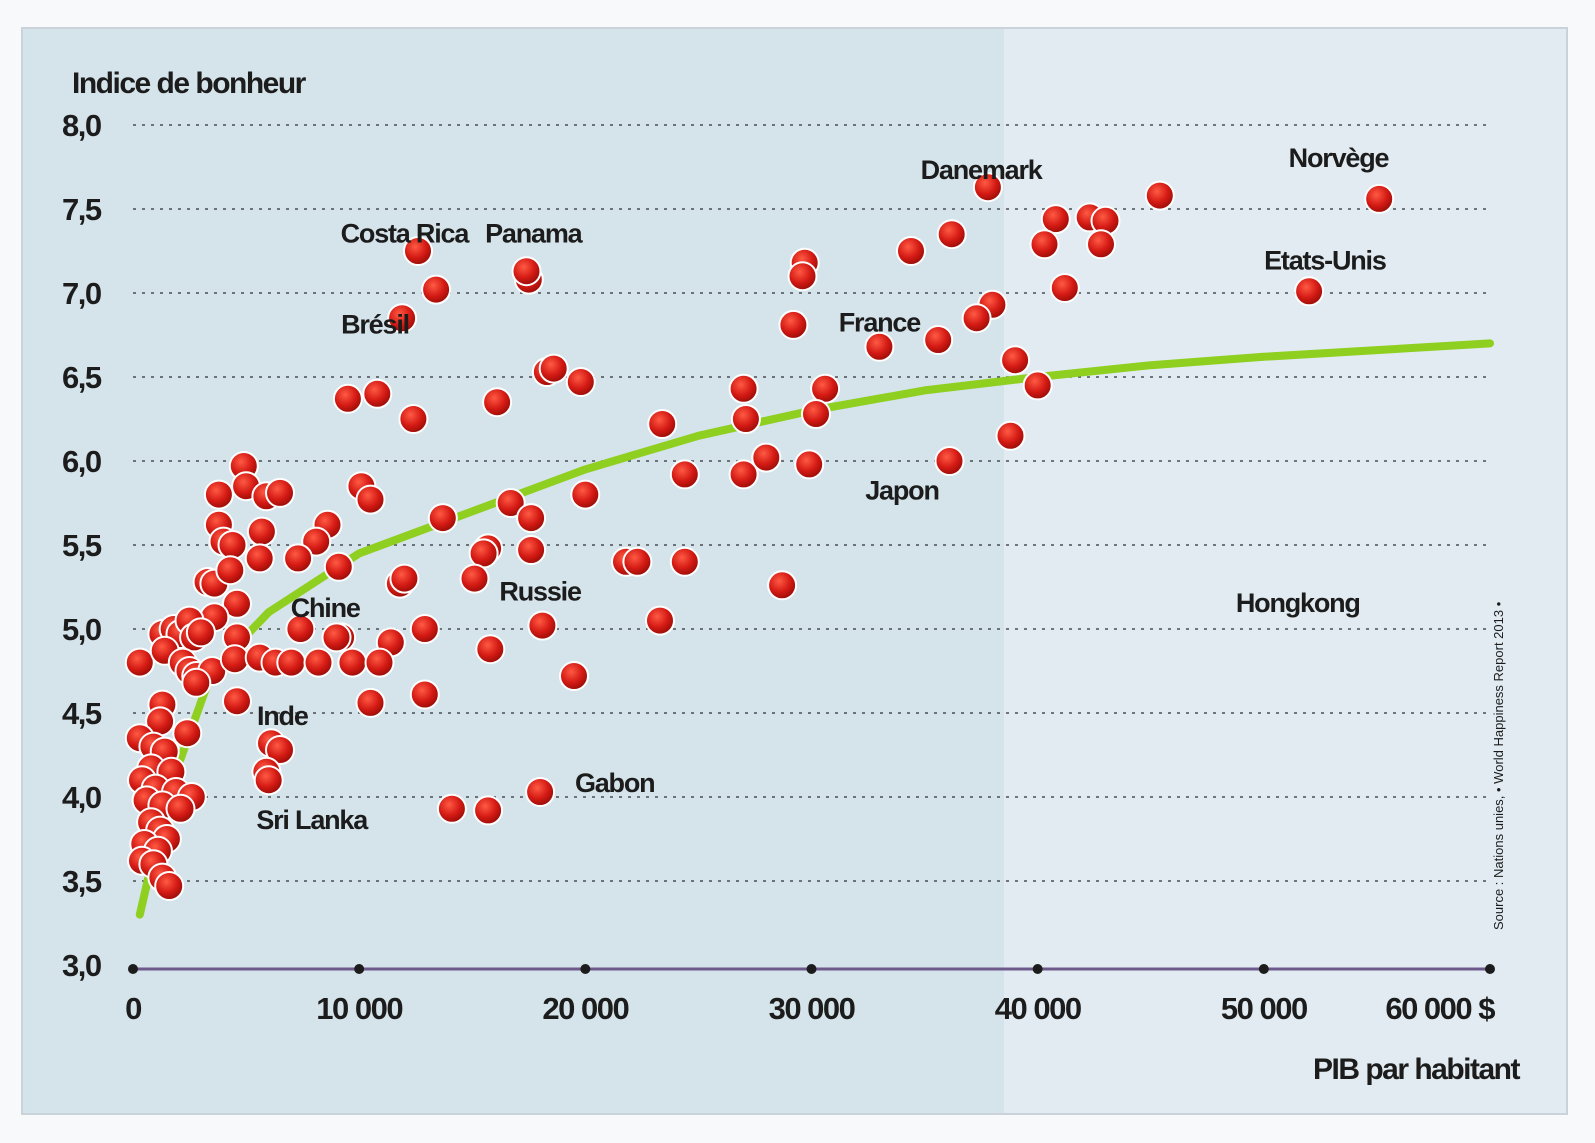  What do you see at coordinates (406, 234) in the screenshot?
I see `country-label: Costa Rica` at bounding box center [406, 234].